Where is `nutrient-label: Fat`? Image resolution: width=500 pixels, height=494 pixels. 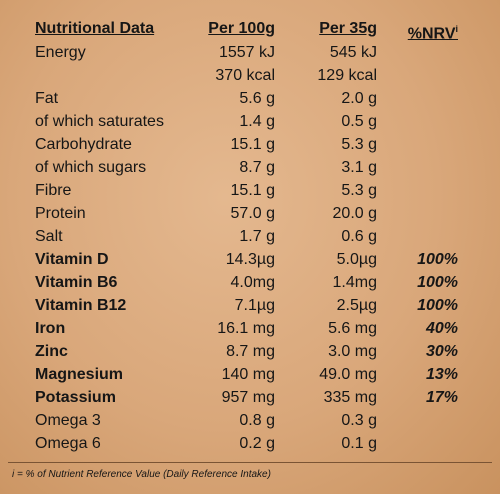 nutrient-label: Fat is located at coordinates (47, 98).